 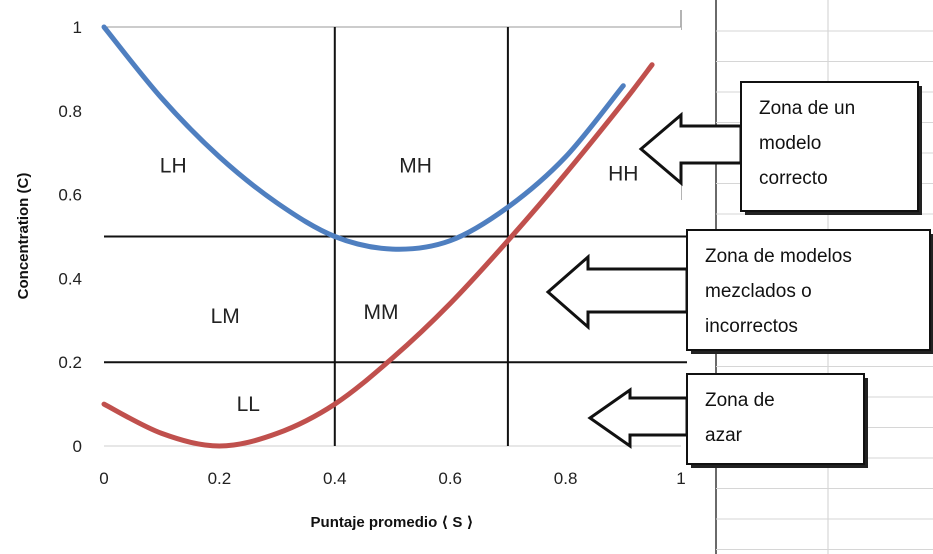 What do you see at coordinates (70, 362) in the screenshot?
I see `y-tick-label: 0.2` at bounding box center [70, 362].